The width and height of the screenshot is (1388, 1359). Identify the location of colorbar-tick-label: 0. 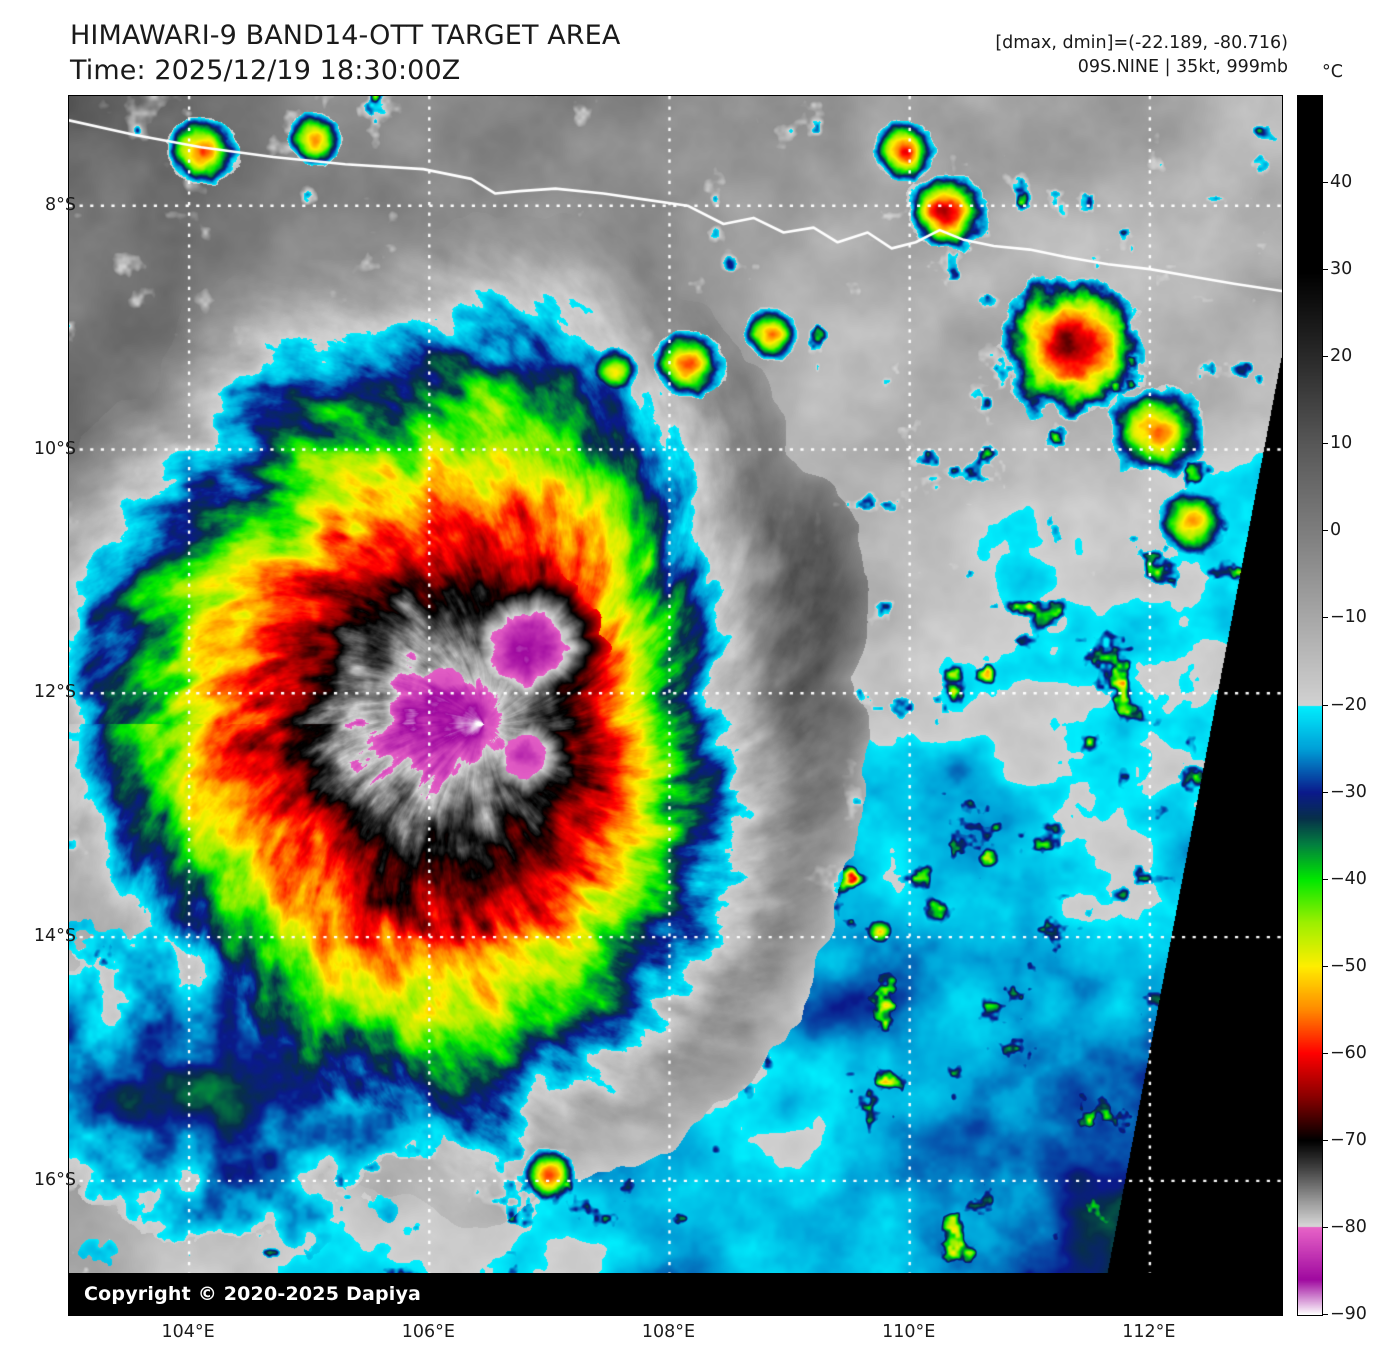
(1336, 530).